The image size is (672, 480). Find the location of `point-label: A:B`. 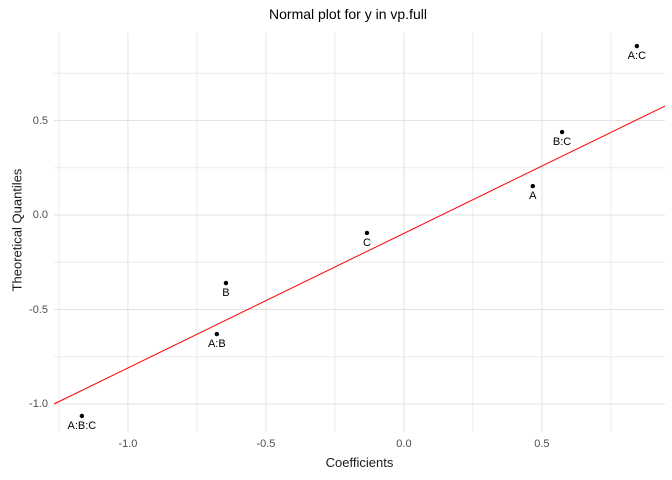

point-label: A:B is located at coordinates (217, 344).